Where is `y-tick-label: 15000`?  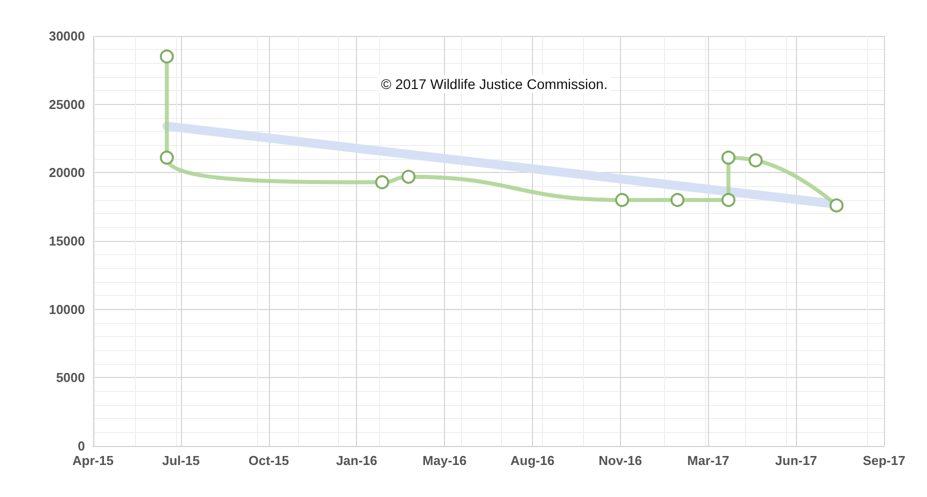 y-tick-label: 15000 is located at coordinates (66, 241).